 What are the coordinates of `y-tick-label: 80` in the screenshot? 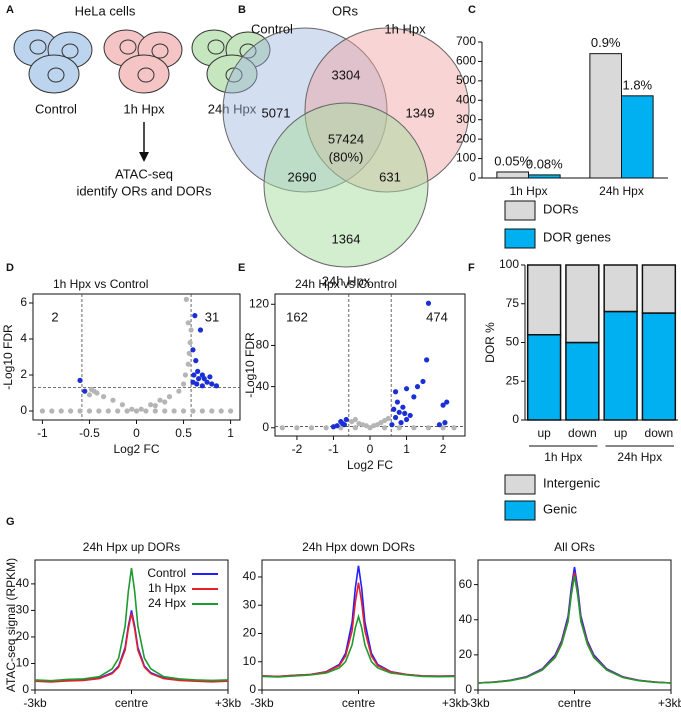 It's located at (263, 345).